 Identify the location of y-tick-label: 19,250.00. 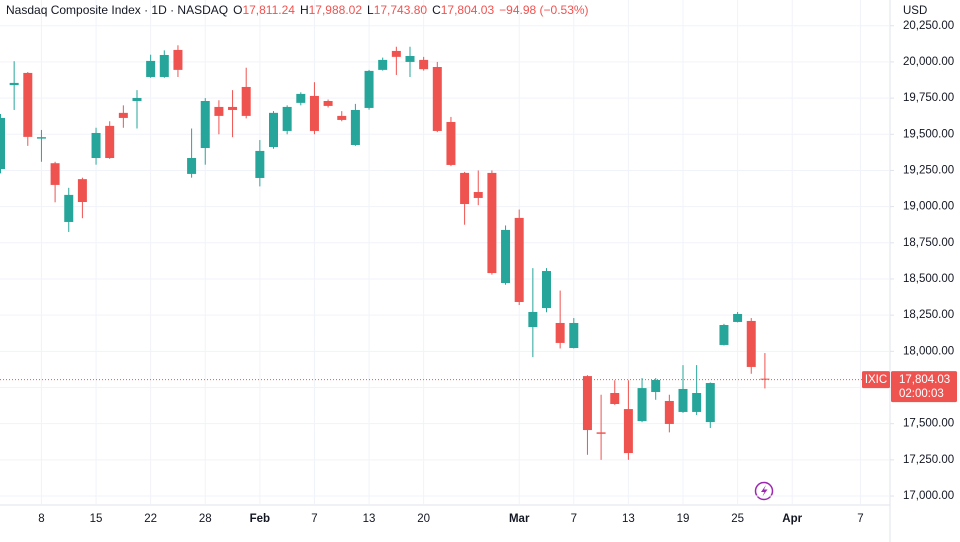
(928, 170).